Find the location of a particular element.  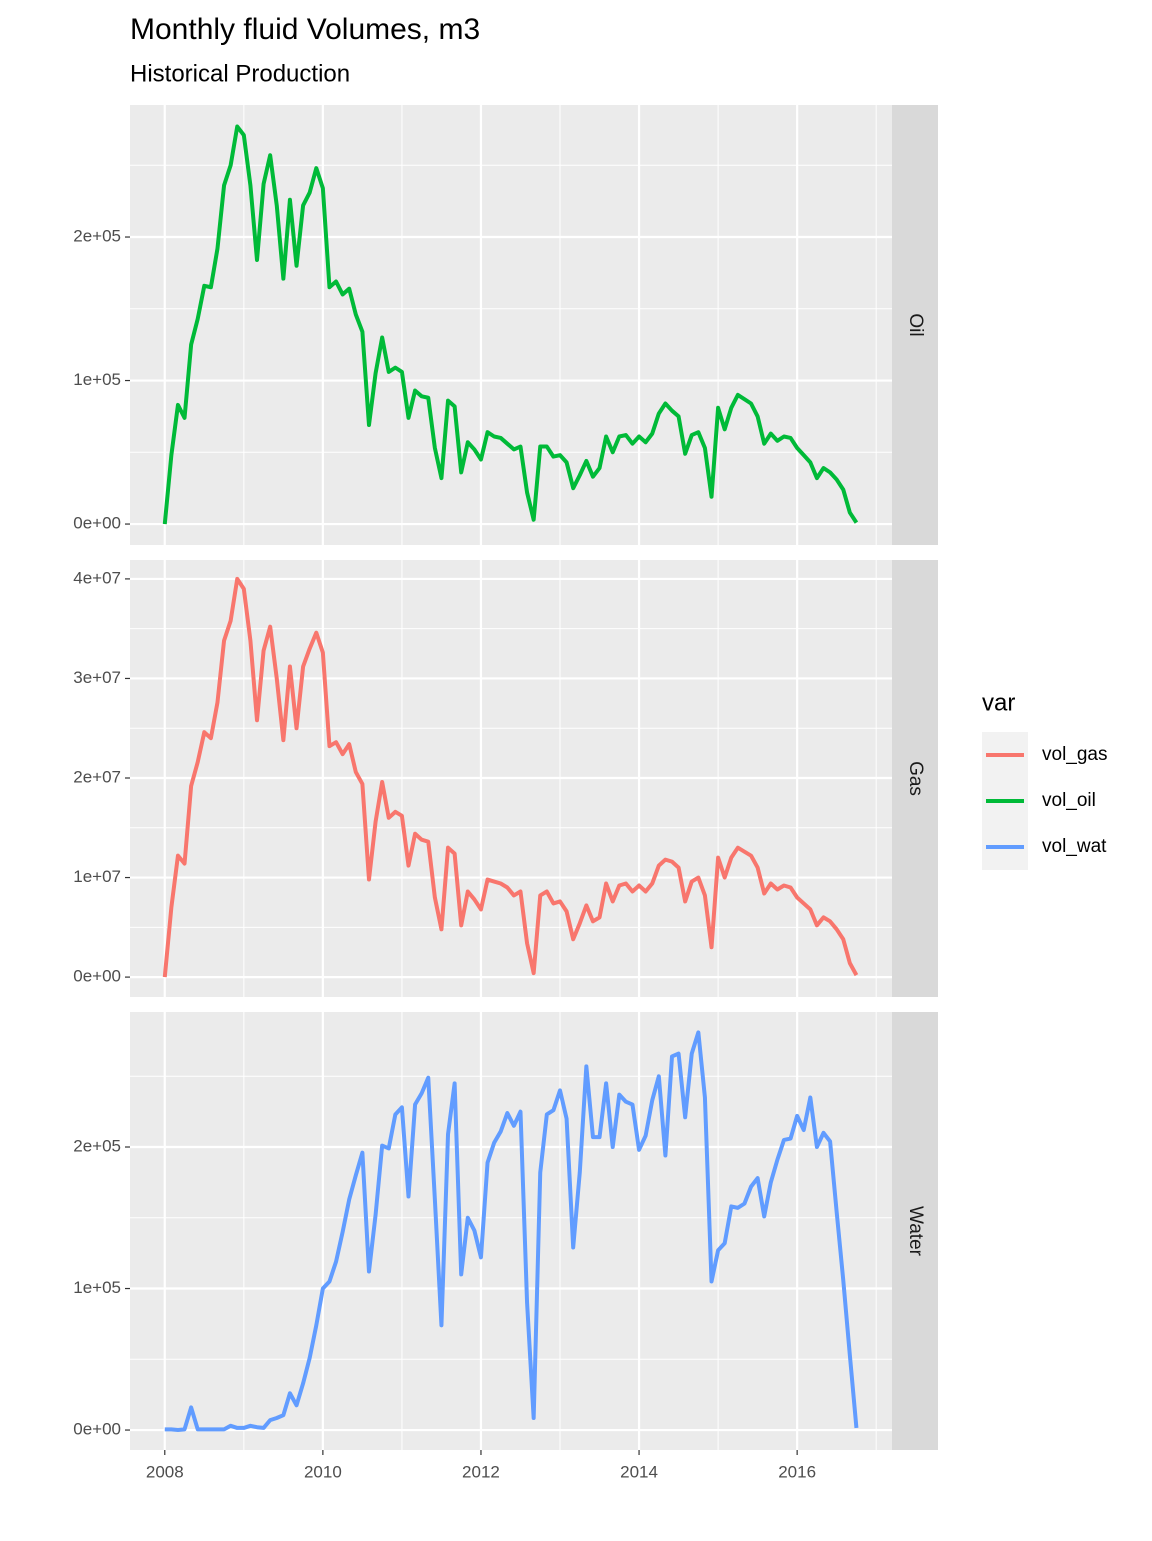

y-tick-label: 2e+07 is located at coordinates (97, 776).